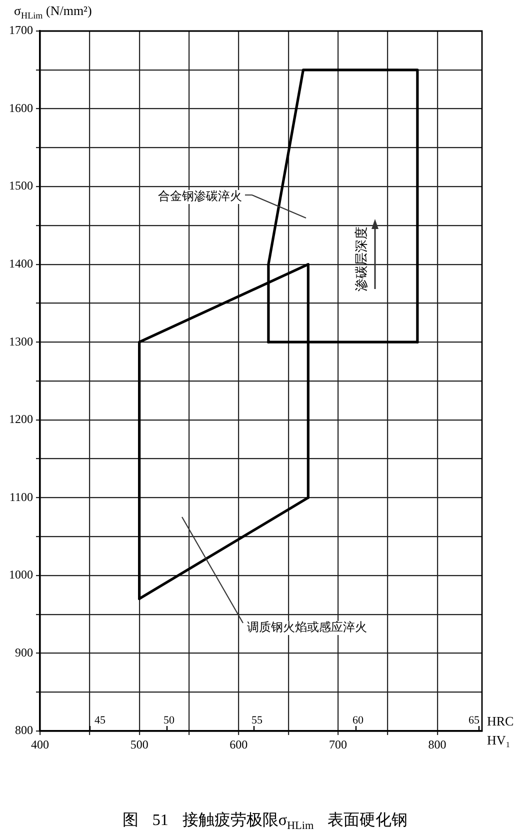 Image resolution: width=530 pixels, height=839 pixels. I want to click on x-tick-label: 700, so click(337, 744).